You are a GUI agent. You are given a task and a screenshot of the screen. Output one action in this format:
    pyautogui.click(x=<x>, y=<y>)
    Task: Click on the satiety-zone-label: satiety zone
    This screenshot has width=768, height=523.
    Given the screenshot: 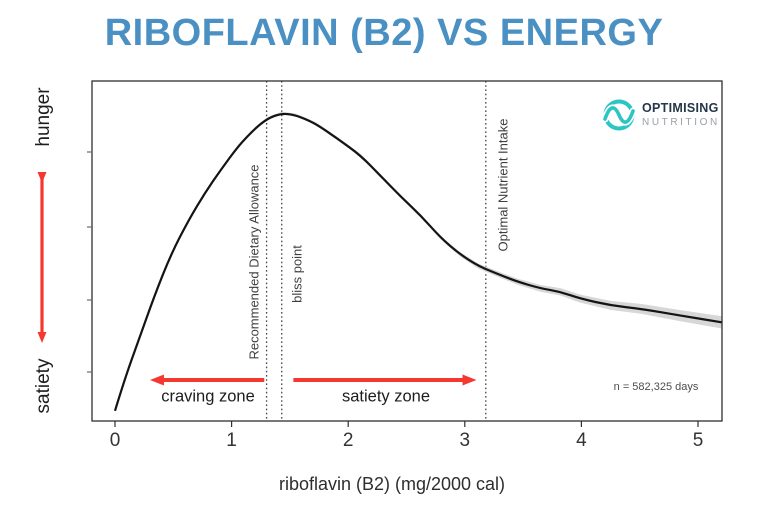 What is the action you would take?
    pyautogui.click(x=386, y=396)
    